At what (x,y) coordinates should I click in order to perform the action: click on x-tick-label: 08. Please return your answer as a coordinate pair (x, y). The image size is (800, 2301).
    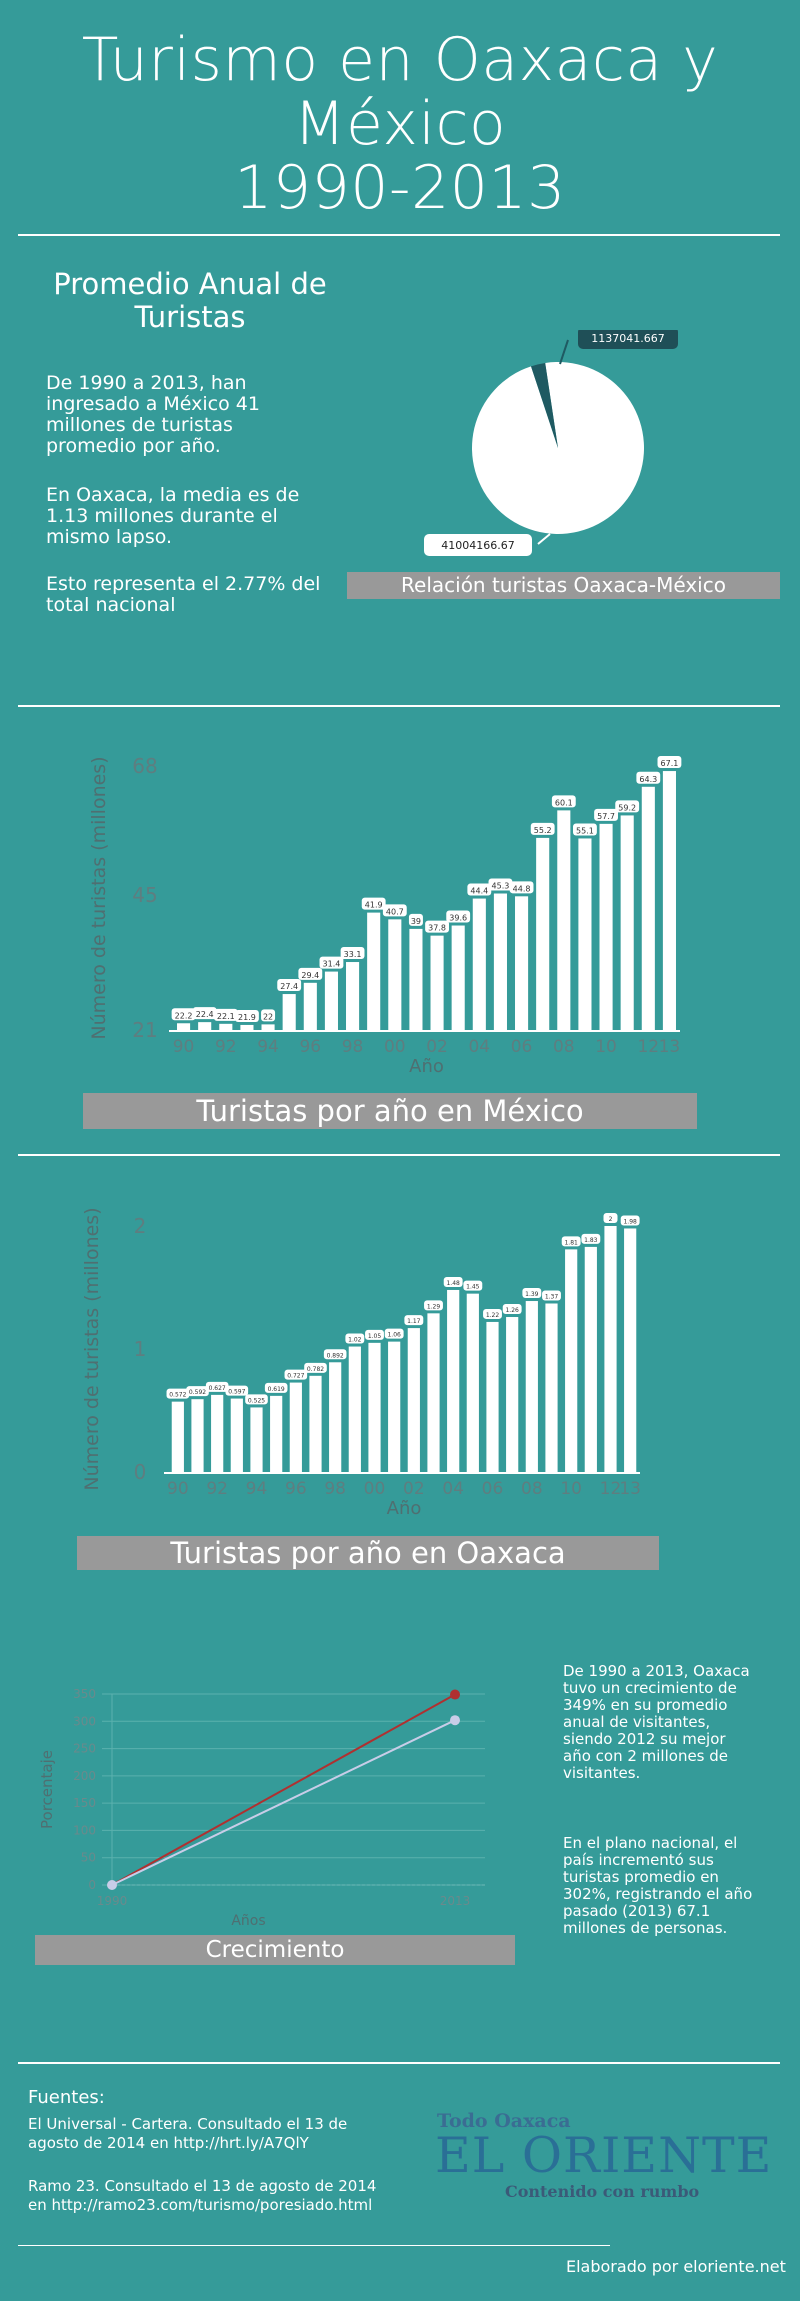
    Looking at the image, I should click on (532, 1489).